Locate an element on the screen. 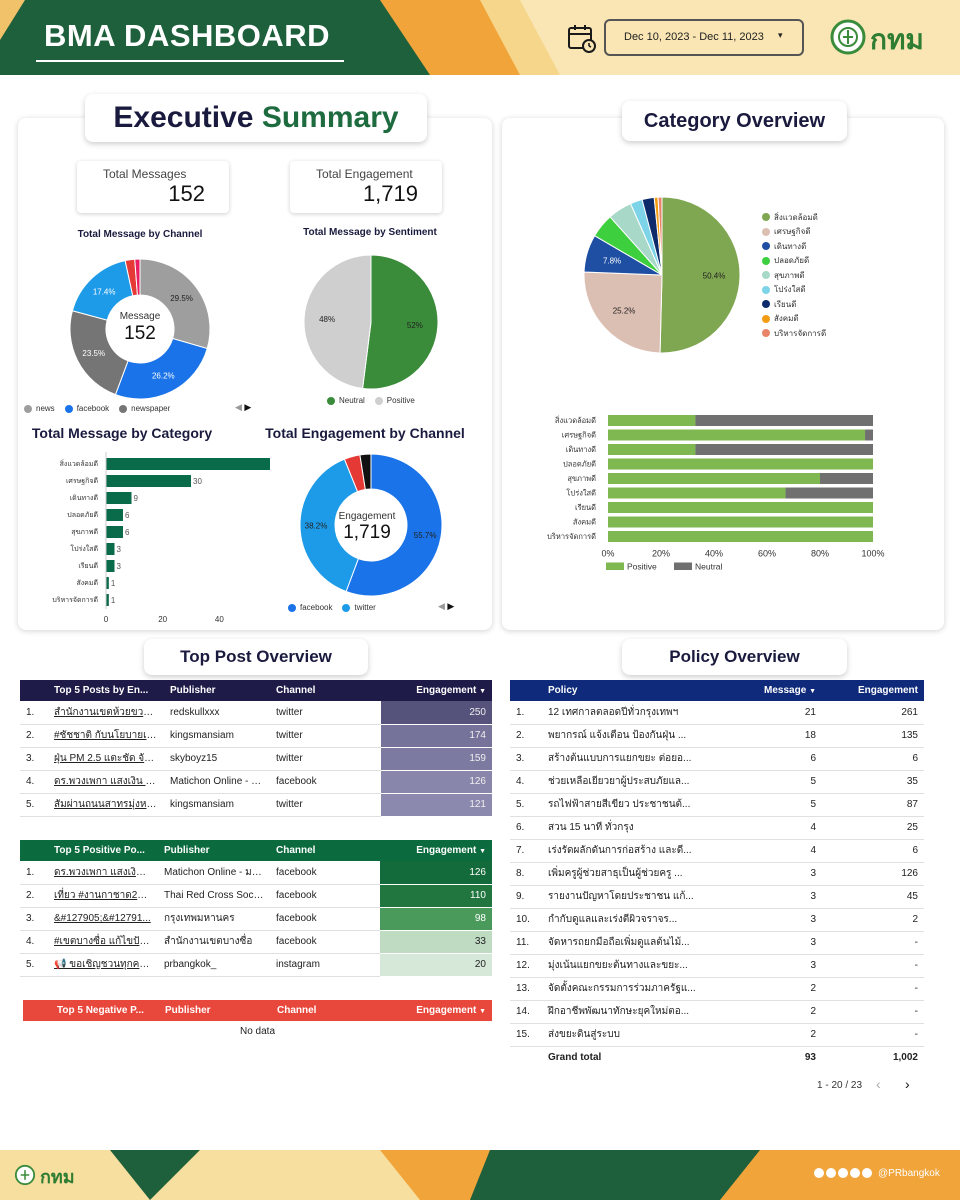  table-row: 15. ส่งขยะดินสู่ระบบ 2- is located at coordinates (717, 1035).